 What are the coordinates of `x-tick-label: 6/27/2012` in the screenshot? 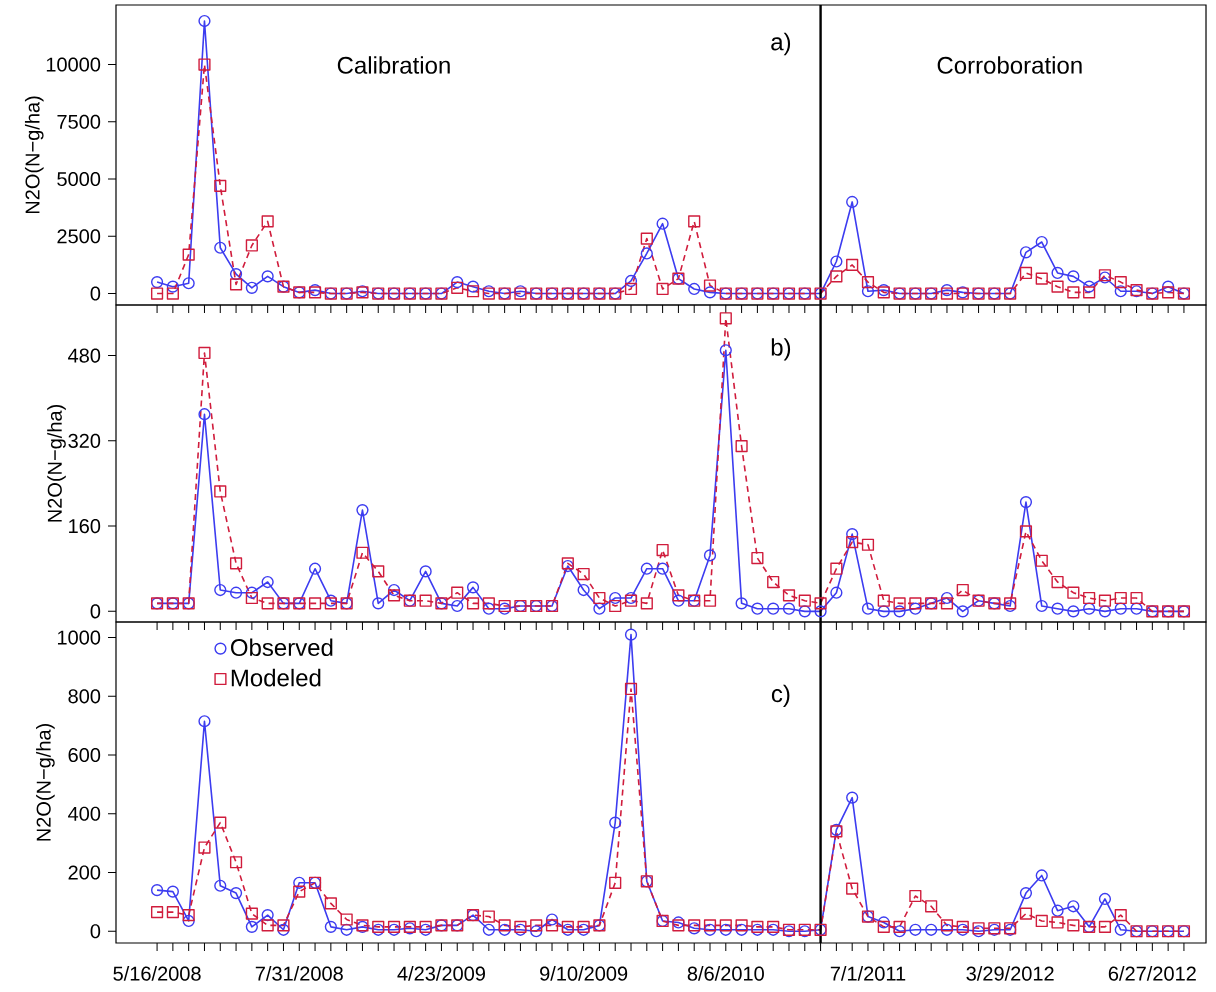 It's located at (1152, 973).